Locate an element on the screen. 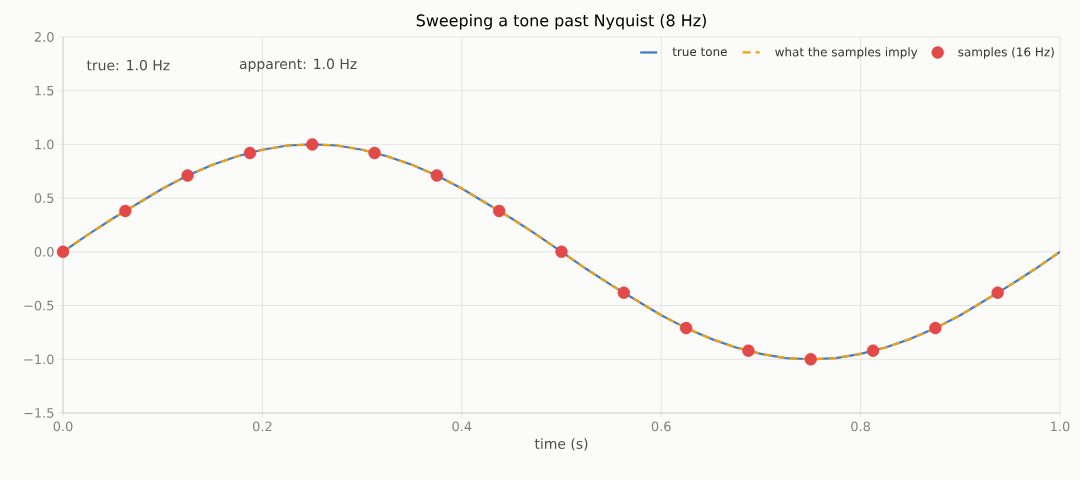 The image size is (1080, 480). x-tick-label: 0.6 is located at coordinates (661, 426).